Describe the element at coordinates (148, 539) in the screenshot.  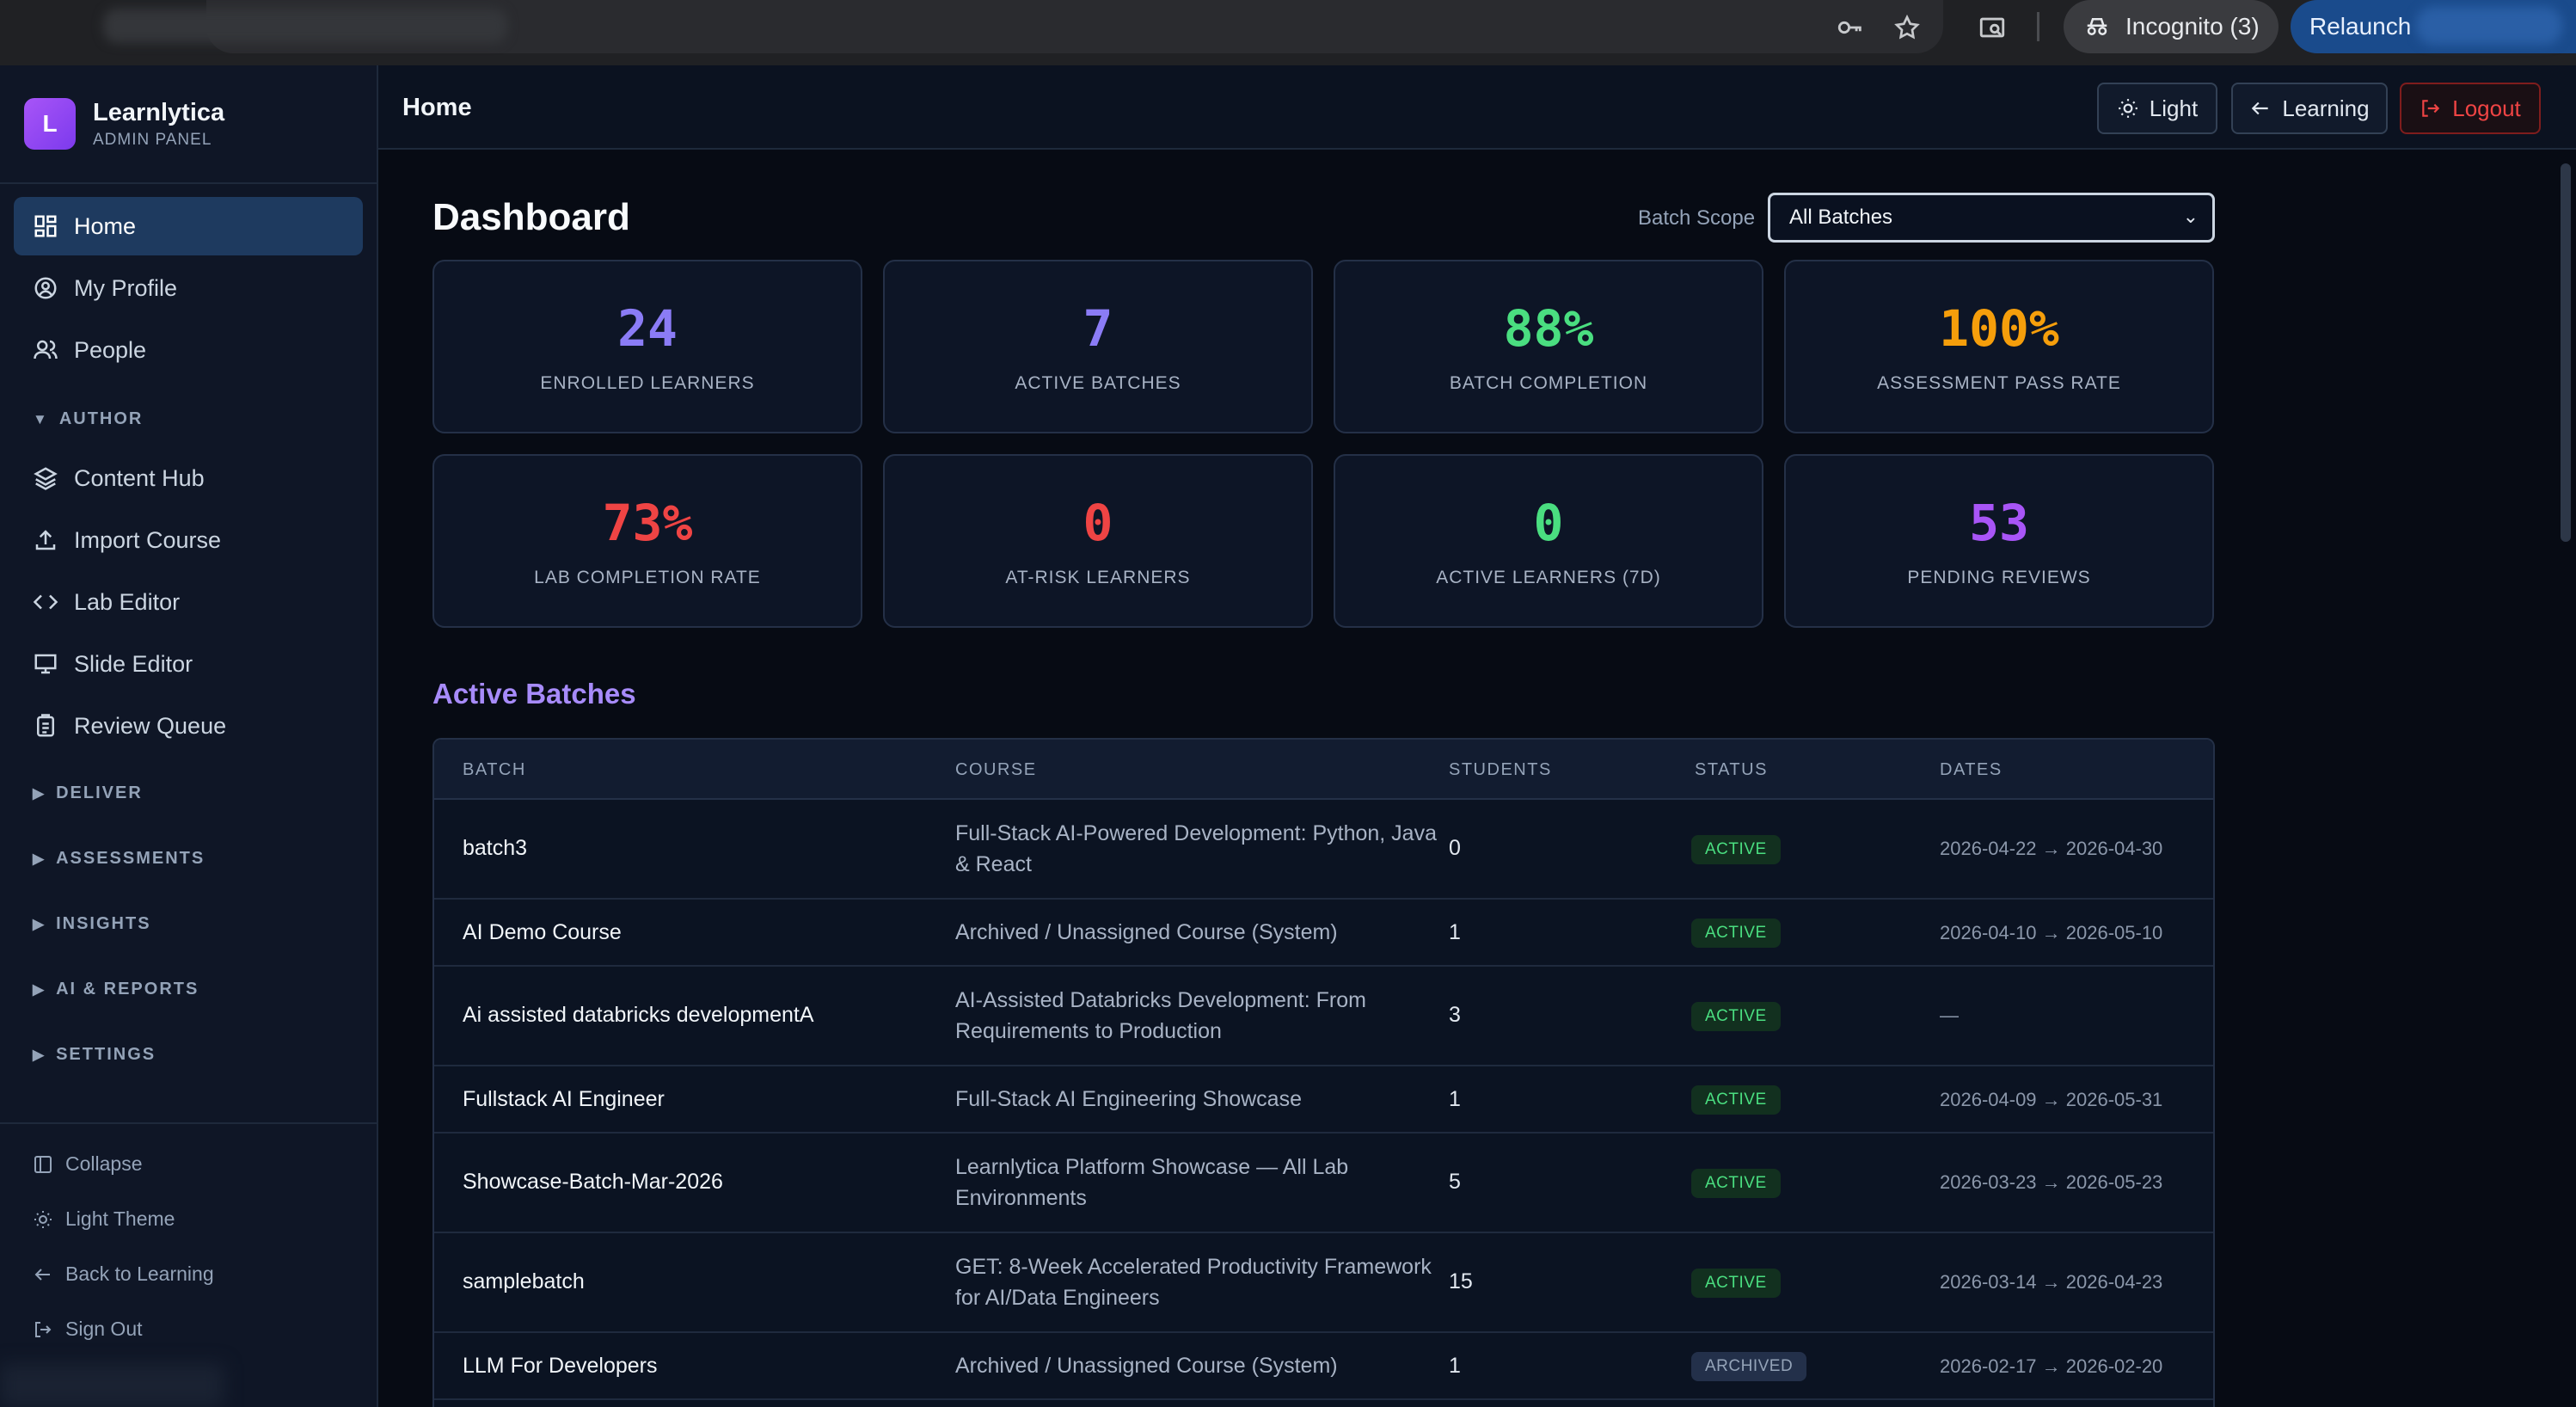
I see `sidebar-item-label: Import Course` at that location.